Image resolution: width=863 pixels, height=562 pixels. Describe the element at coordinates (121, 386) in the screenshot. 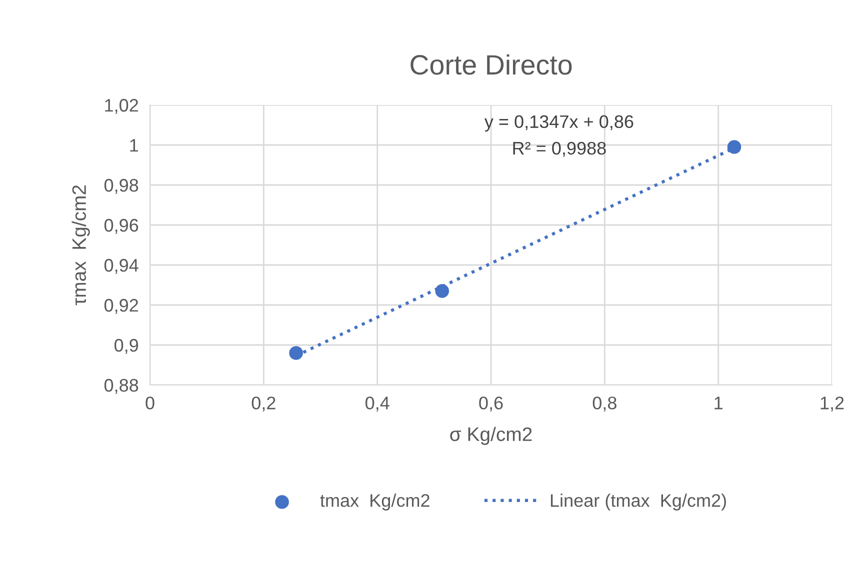

I see `y-tick-label: 0,88` at that location.